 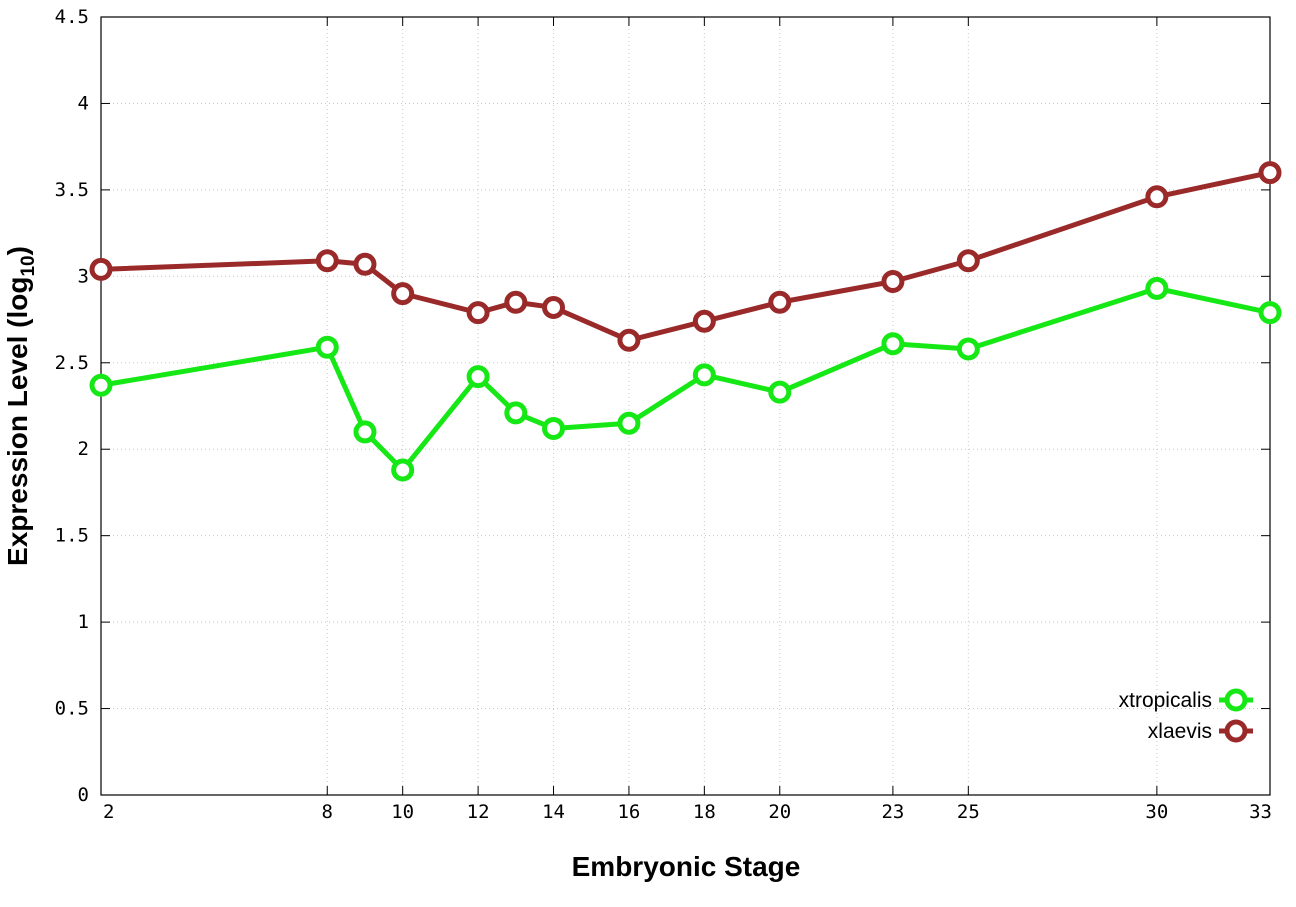 I want to click on y-tick-label: 3, so click(x=83, y=276).